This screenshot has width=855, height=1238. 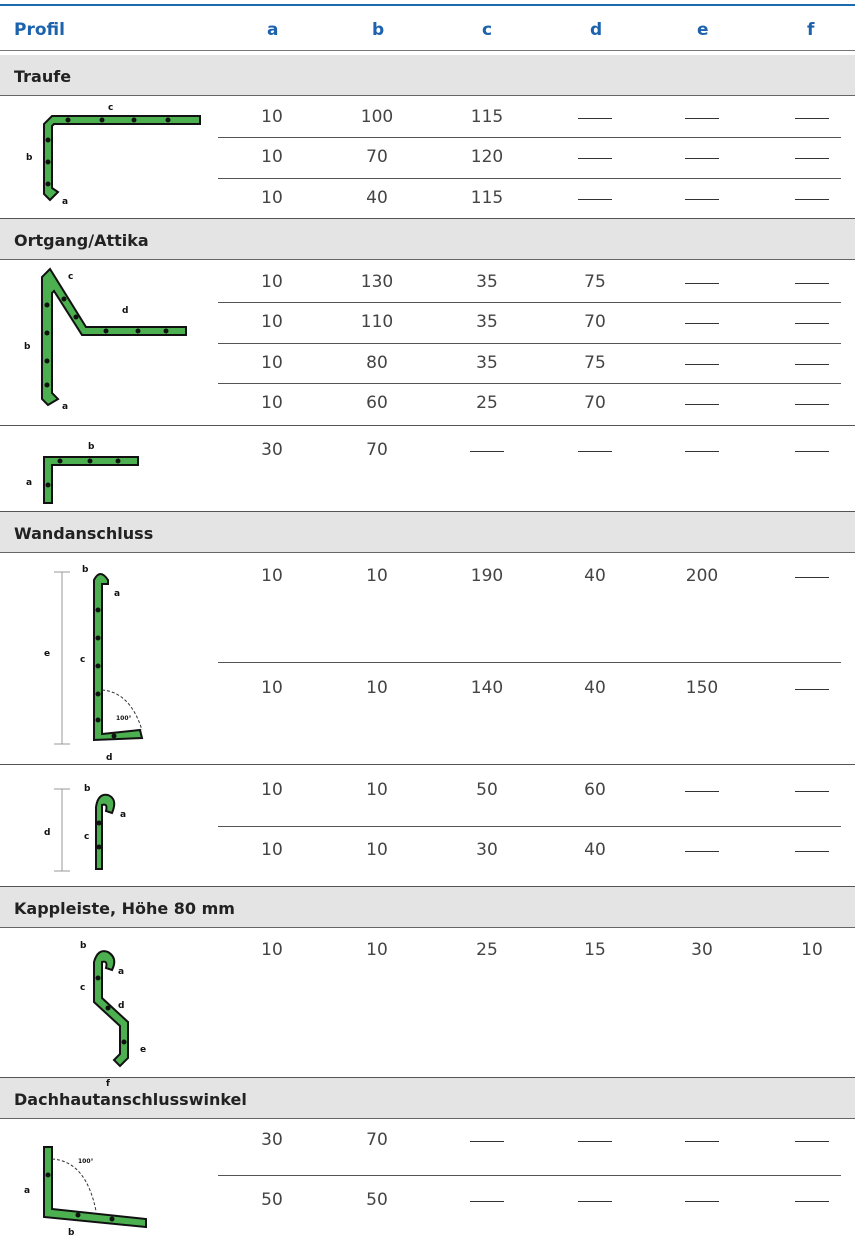 What do you see at coordinates (84, 533) in the screenshot?
I see `section-title: Wandanschluss` at bounding box center [84, 533].